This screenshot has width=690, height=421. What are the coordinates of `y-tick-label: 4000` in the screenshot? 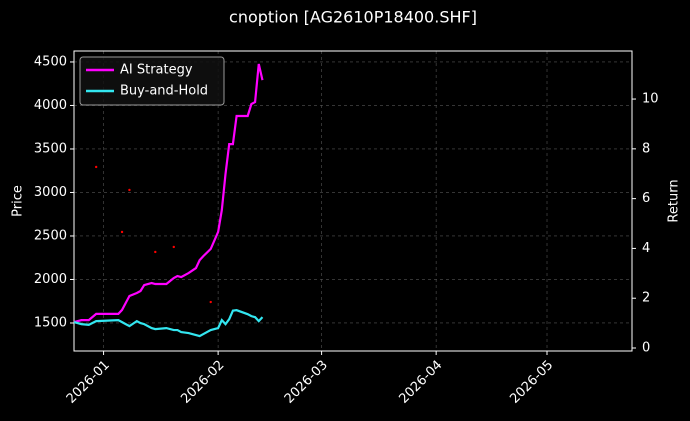 It's located at (50, 105).